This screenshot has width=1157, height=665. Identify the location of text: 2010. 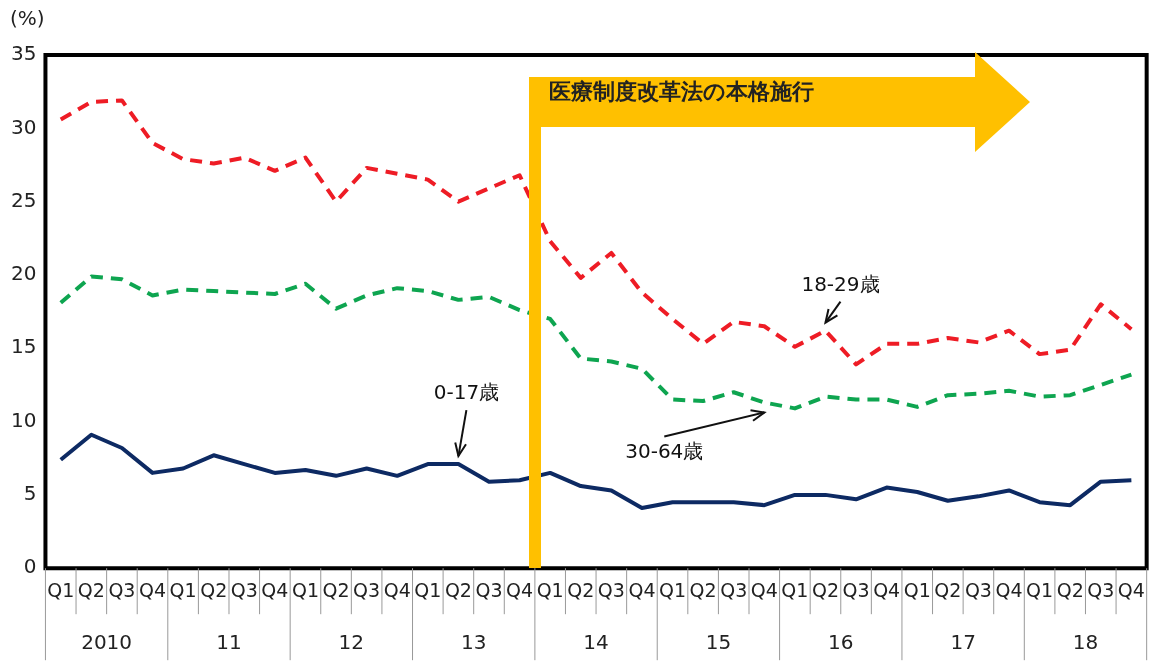
(107, 642).